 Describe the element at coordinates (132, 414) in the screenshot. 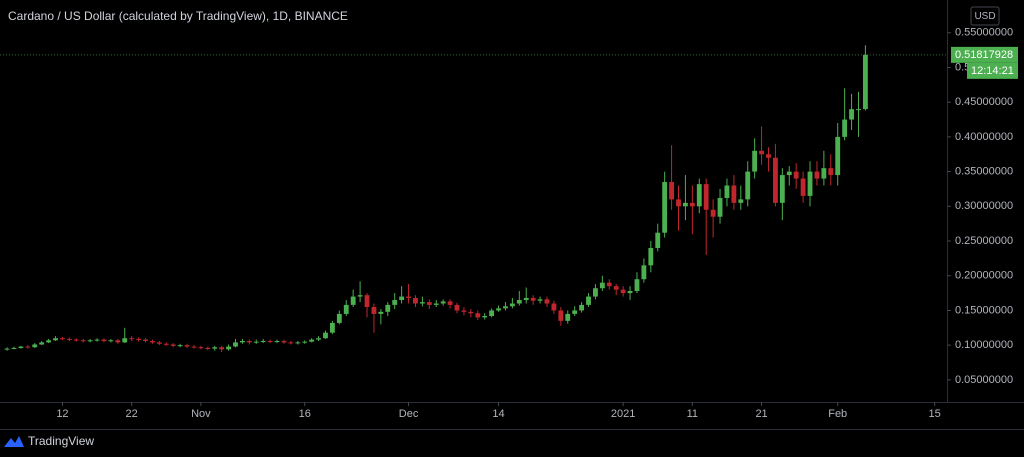

I see `x-tick-label: 22` at that location.